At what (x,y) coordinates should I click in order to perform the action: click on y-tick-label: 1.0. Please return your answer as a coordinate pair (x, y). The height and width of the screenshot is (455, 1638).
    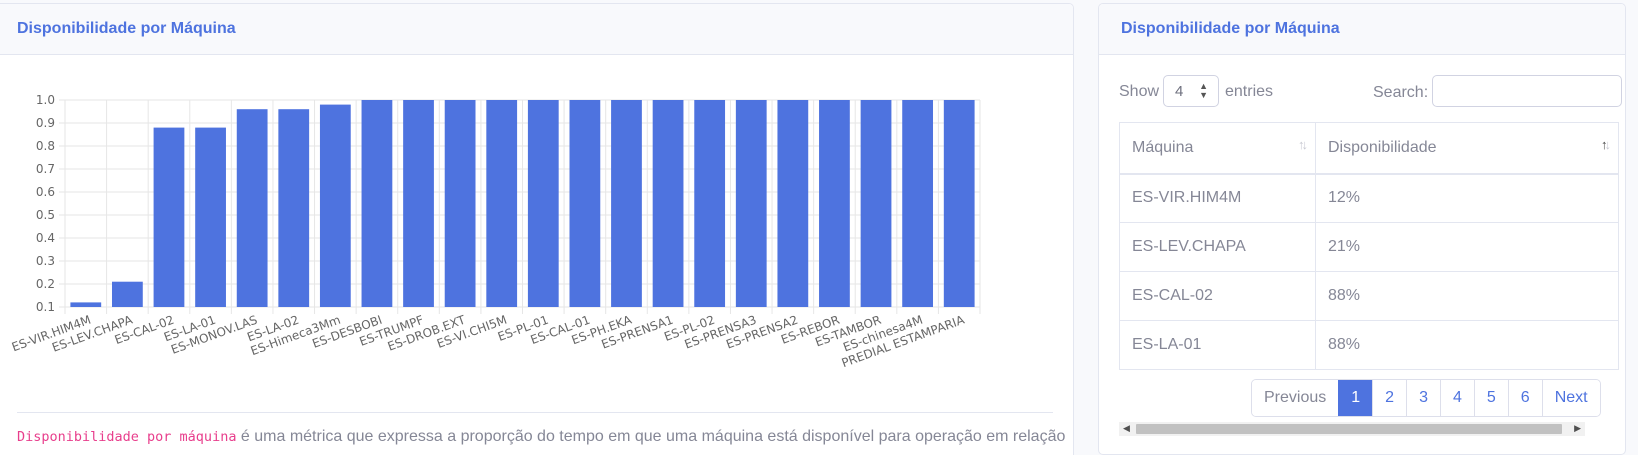
    Looking at the image, I should click on (45, 100).